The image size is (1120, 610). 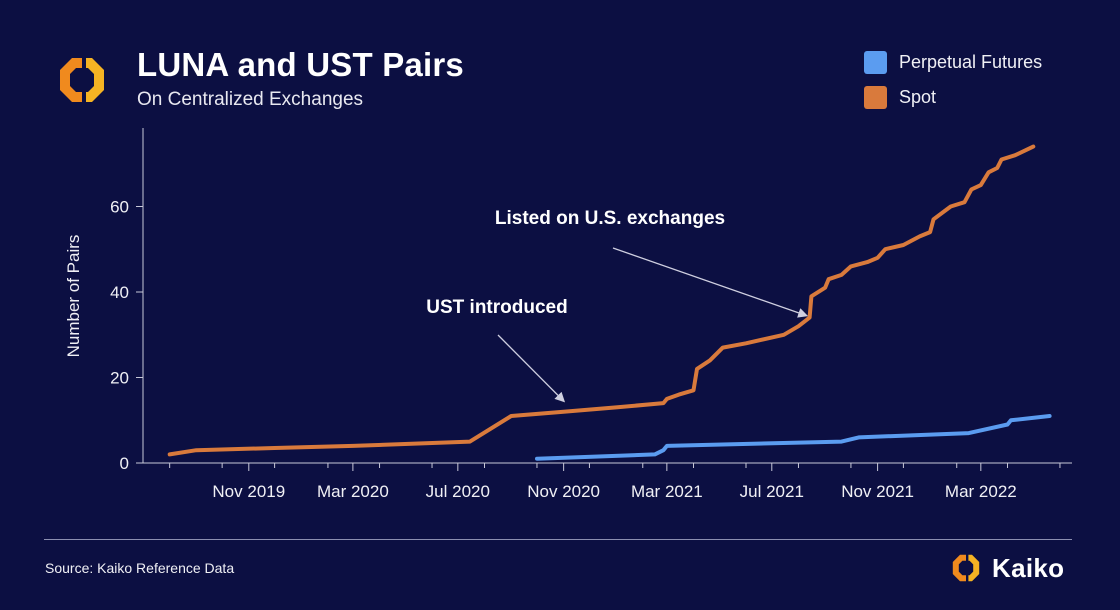 I want to click on page-subtitle: On Centralized Exchanges, so click(x=250, y=99).